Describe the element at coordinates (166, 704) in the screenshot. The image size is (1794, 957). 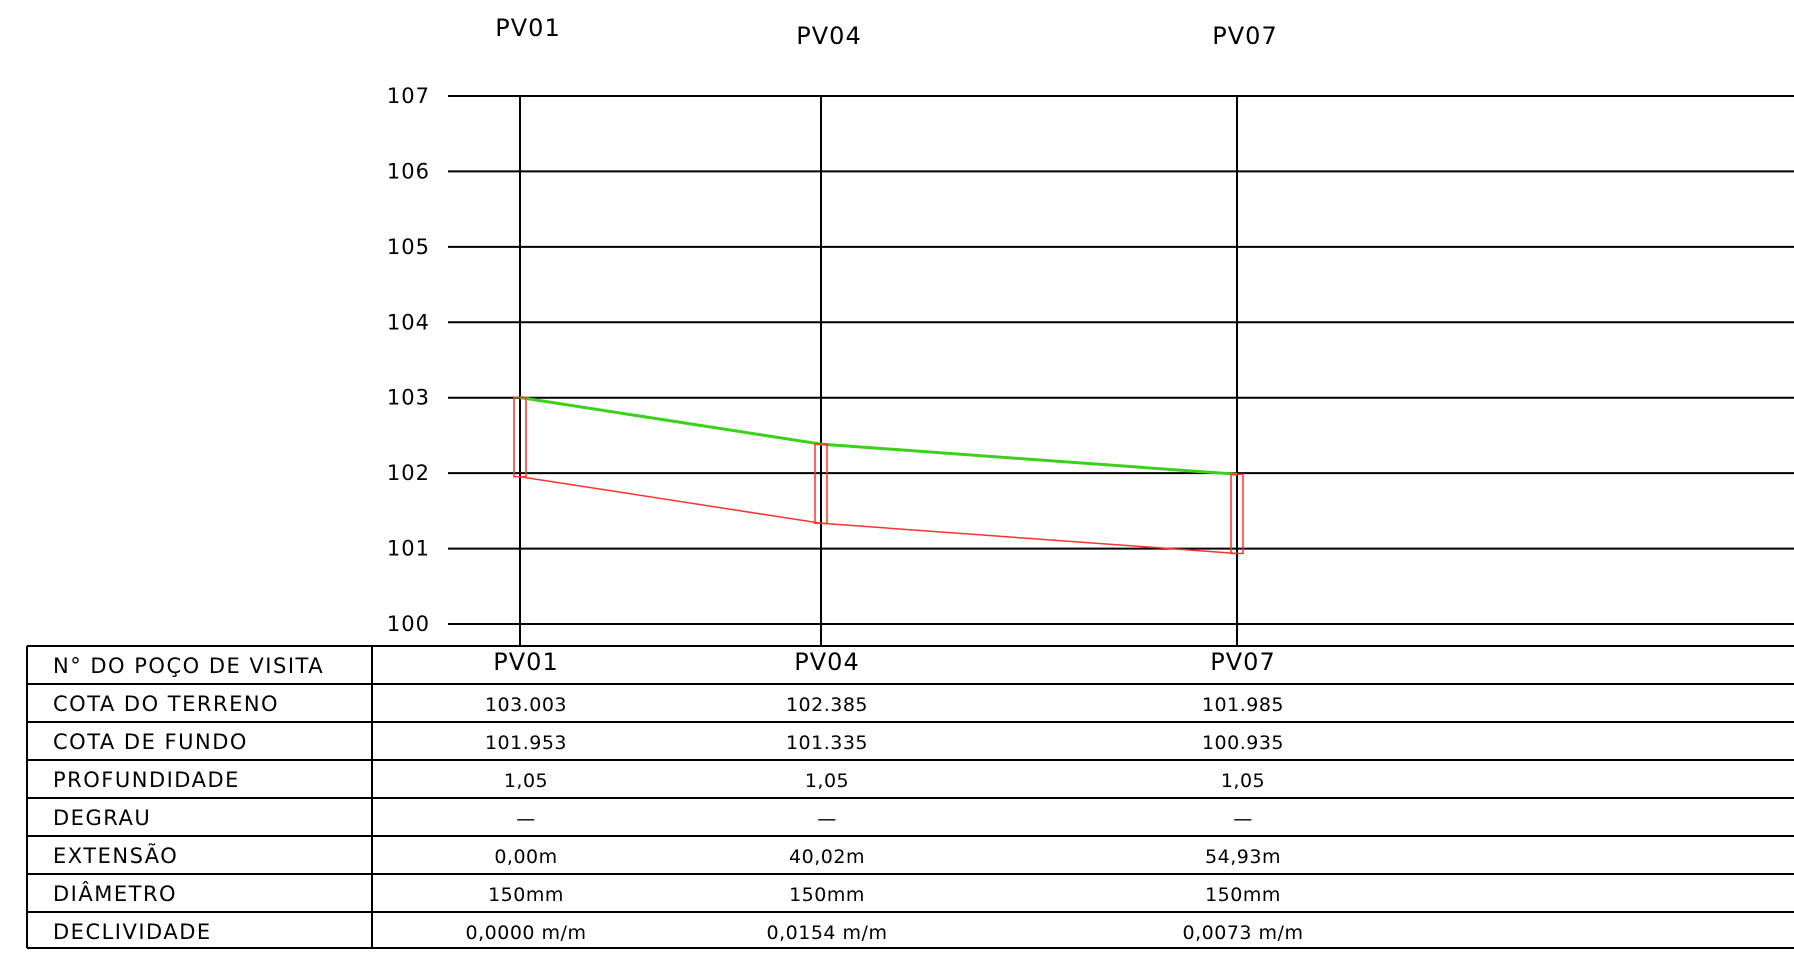
I see `table-row-label: COTA DO TERRENO` at that location.